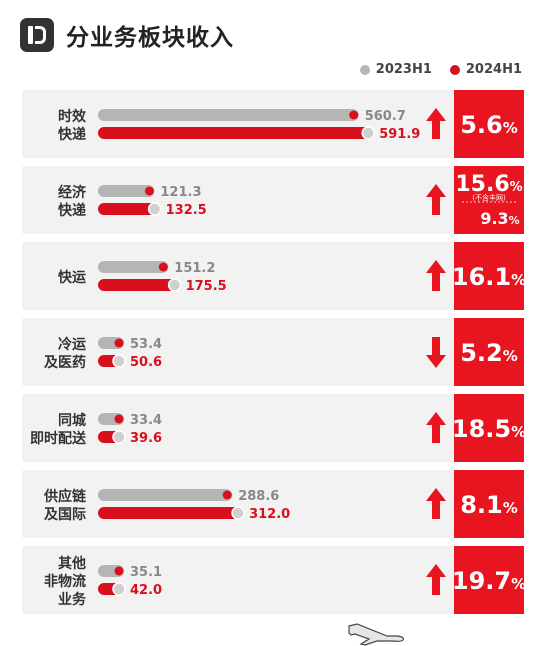 This screenshot has width=538, height=646. What do you see at coordinates (146, 420) in the screenshot?
I see `data-label: 33.4` at bounding box center [146, 420].